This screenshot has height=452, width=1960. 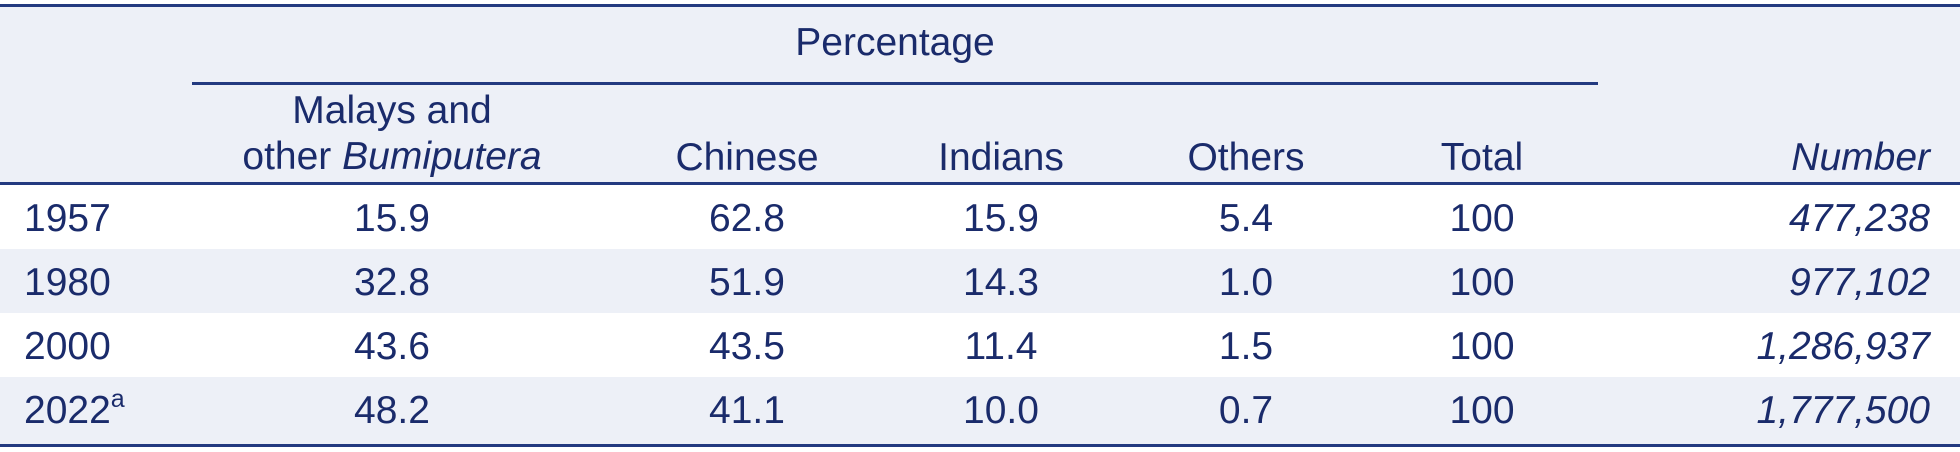 What do you see at coordinates (980, 5) in the screenshot?
I see `top-rule` at bounding box center [980, 5].